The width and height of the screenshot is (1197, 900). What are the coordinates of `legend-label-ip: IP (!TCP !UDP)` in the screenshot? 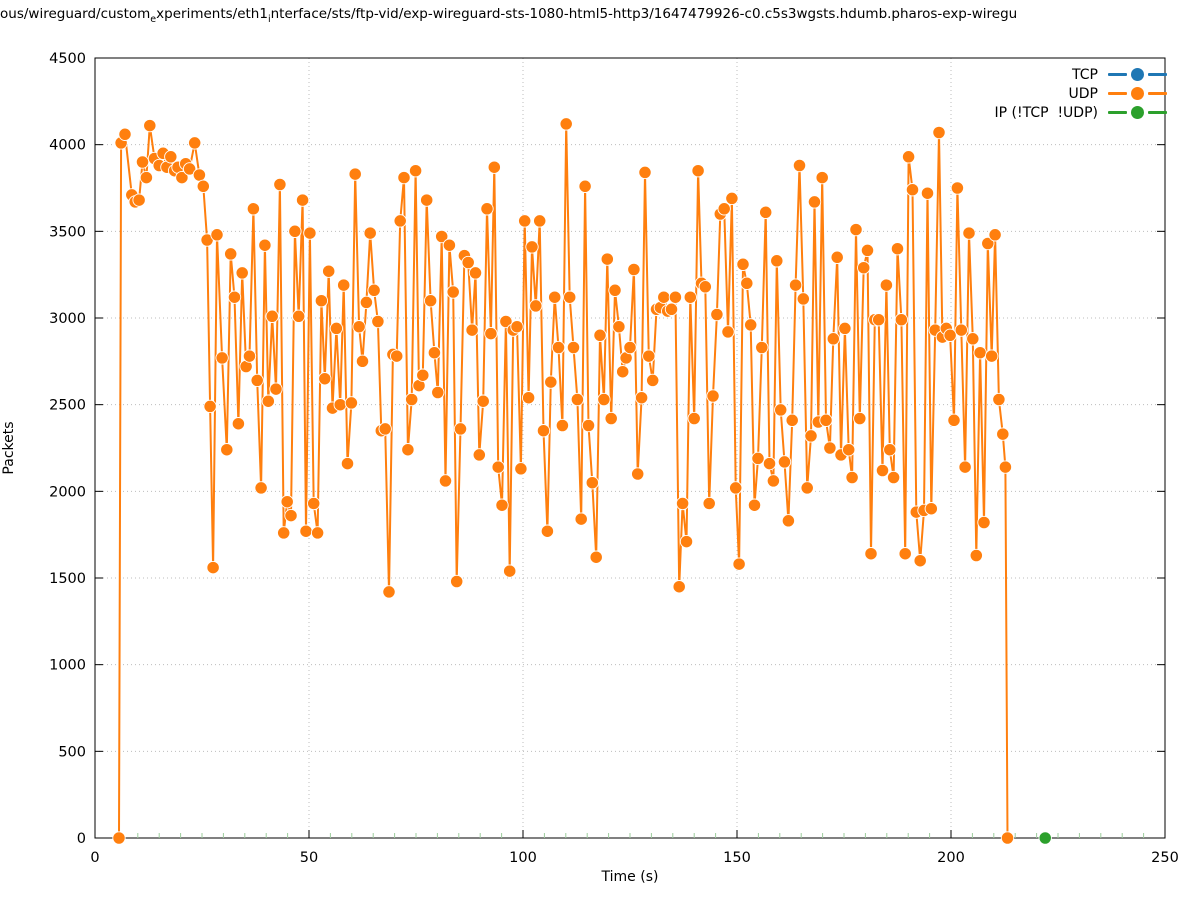 It's located at (1046, 112).